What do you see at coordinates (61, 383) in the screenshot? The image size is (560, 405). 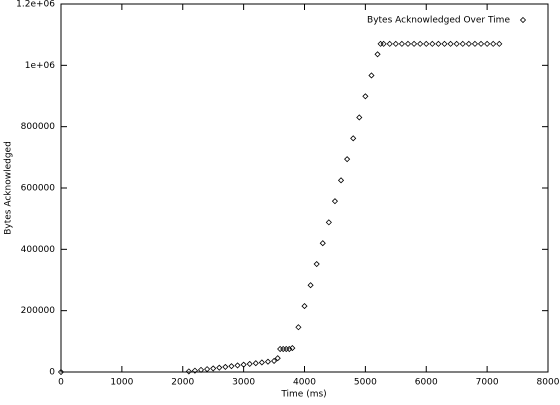 I see `x-tick-label: 0` at bounding box center [61, 383].